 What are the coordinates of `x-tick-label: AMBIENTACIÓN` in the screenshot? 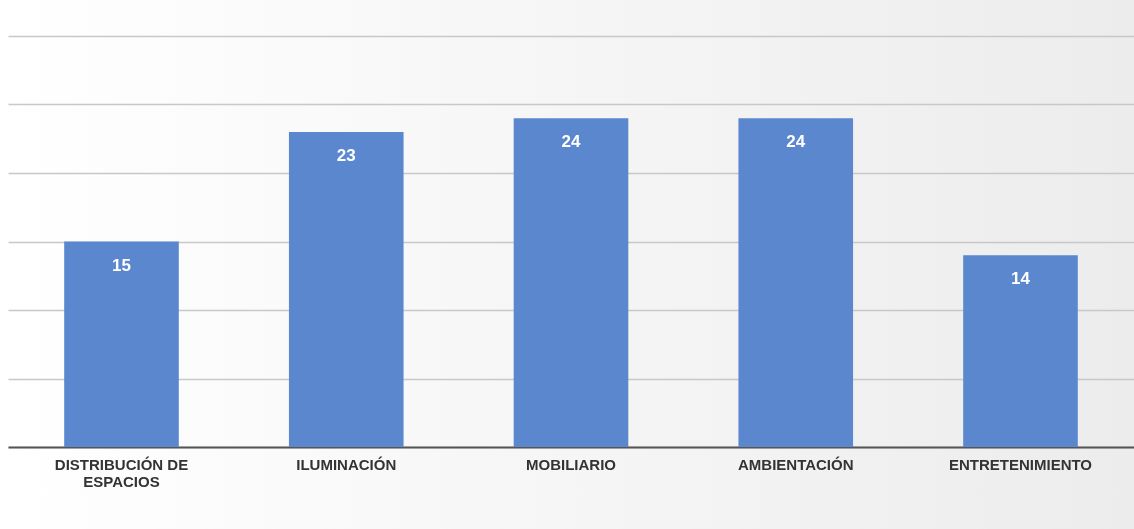 It's located at (795, 464).